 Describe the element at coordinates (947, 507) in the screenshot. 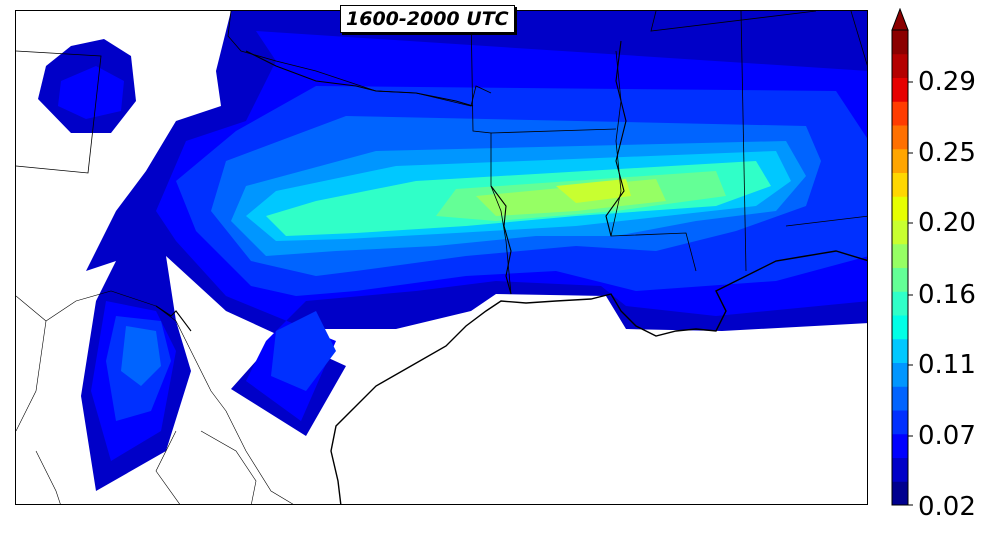

I see `colorbar-tick-label: 0.02` at that location.